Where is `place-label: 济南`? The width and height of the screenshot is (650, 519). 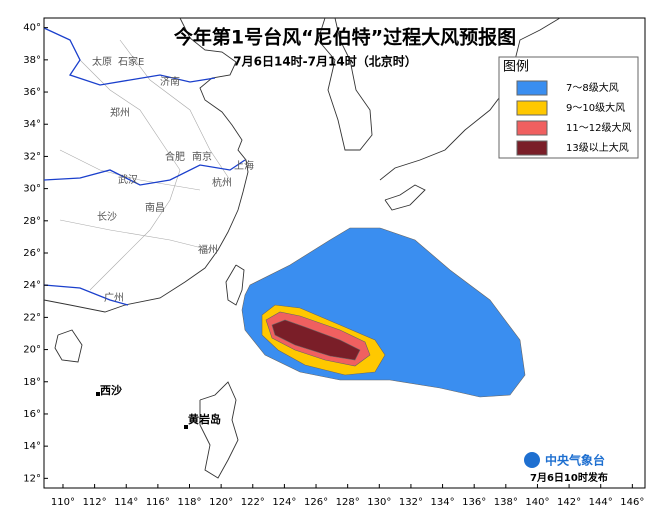 place-label: 济南 is located at coordinates (170, 81).